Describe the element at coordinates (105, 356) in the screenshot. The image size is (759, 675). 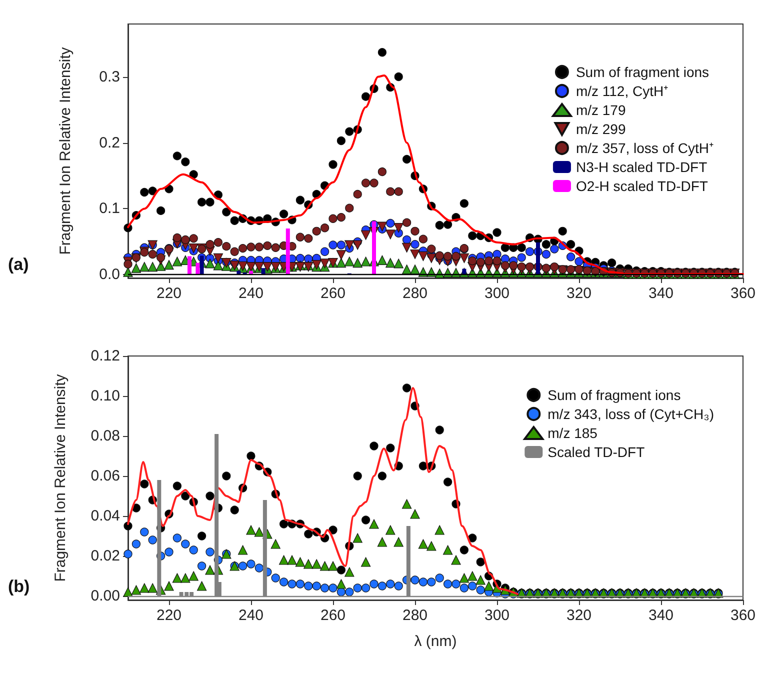
I see `y-tick-label: 0.12` at that location.